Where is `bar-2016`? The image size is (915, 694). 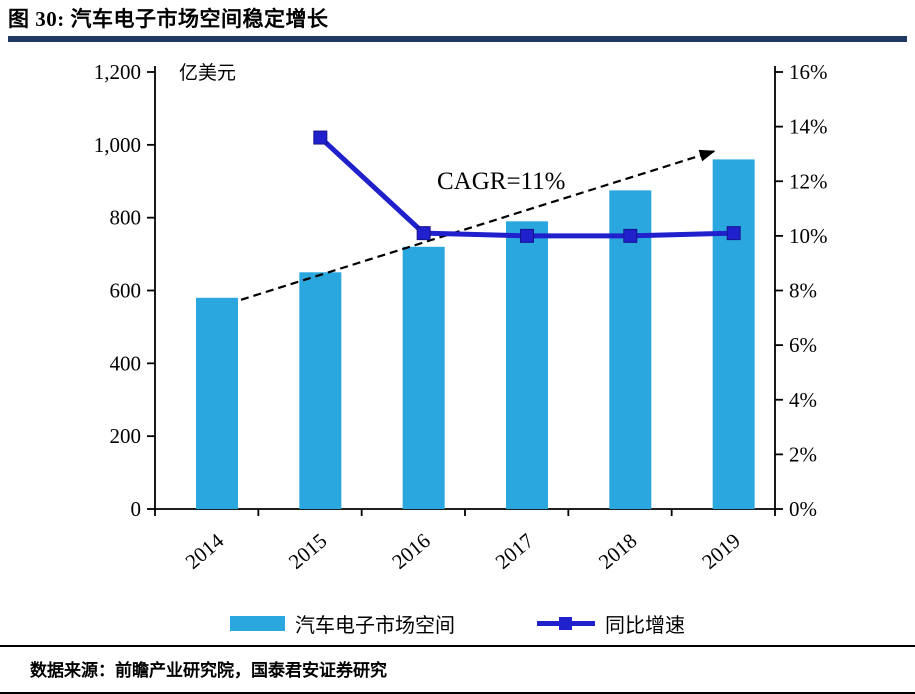 bar-2016 is located at coordinates (423, 378).